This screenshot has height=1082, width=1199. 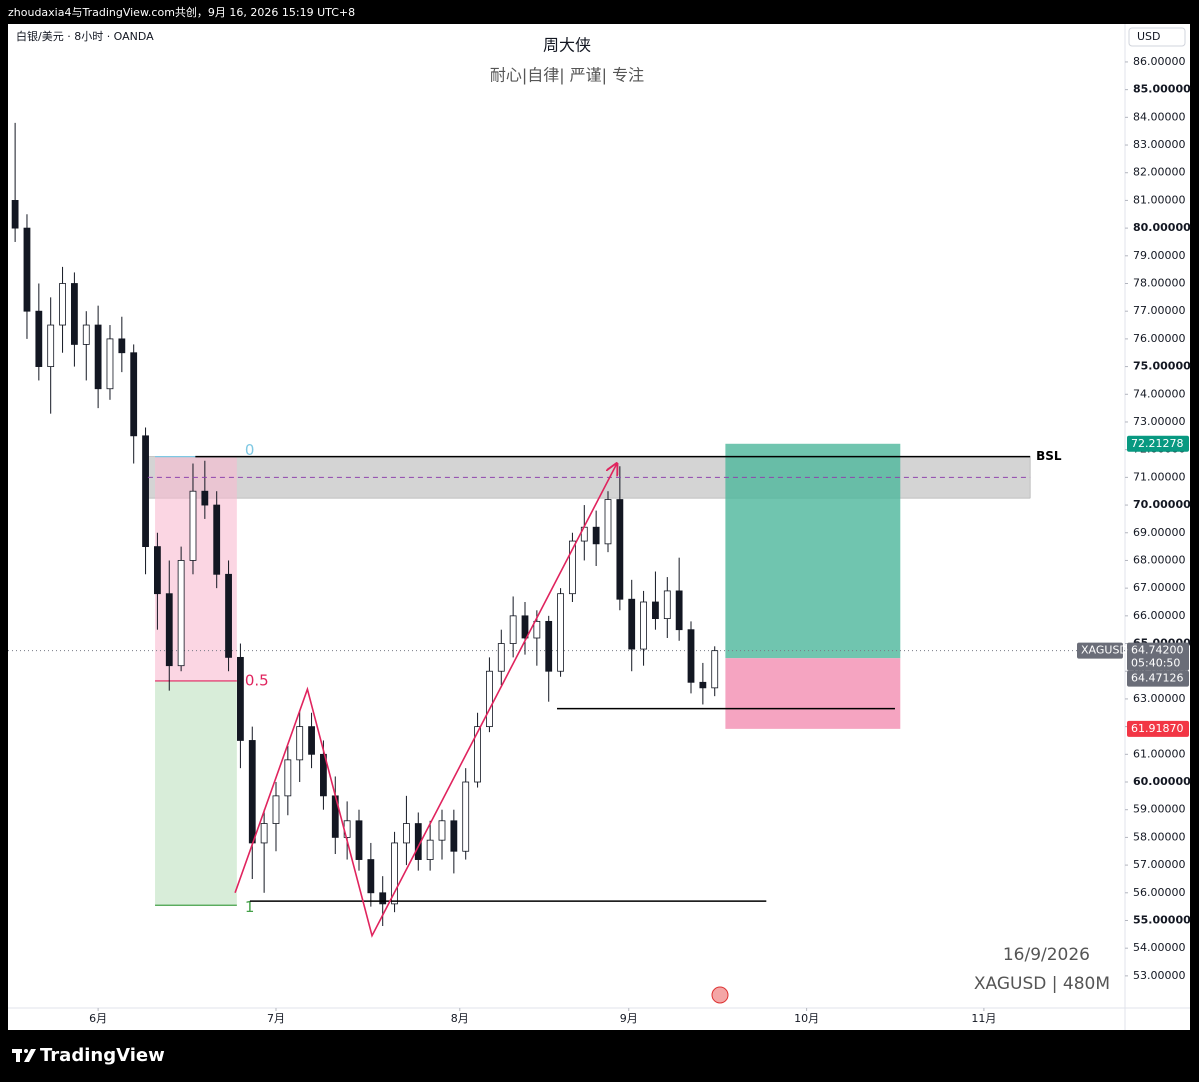 I want to click on price-label: 64.47126, so click(x=1157, y=678).